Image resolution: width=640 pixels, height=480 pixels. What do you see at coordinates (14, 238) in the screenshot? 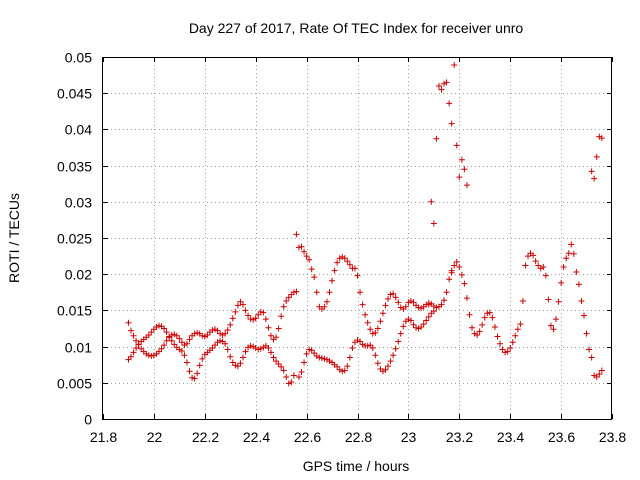
I see `y-axis-label: ROTI / TECUs` at bounding box center [14, 238].